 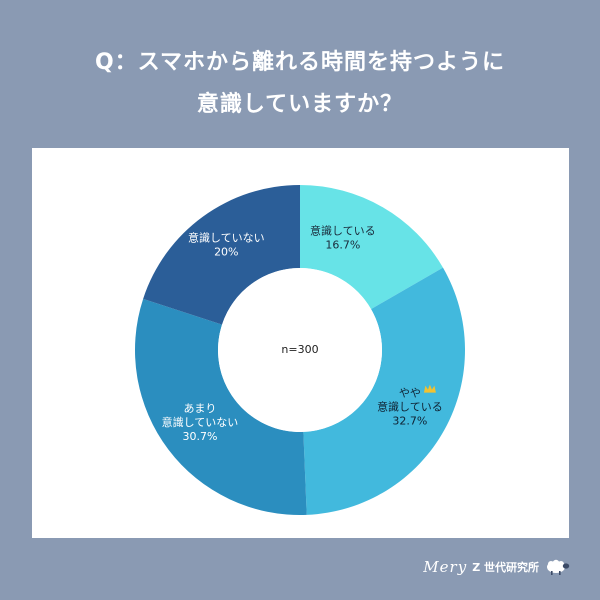 I want to click on center-label: n=300, so click(x=299, y=349).